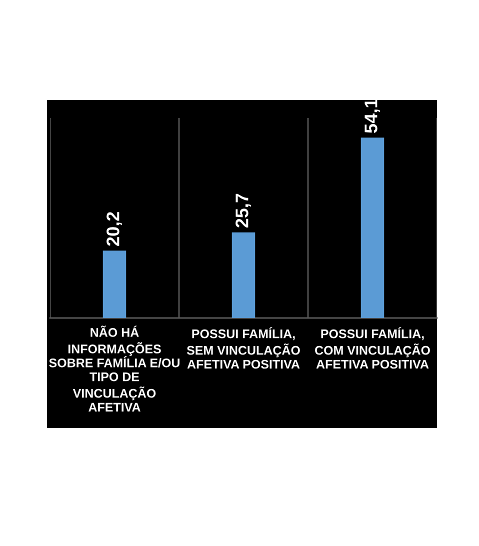  What do you see at coordinates (372, 348) in the screenshot?
I see `x-tick-label: POSSUI FAMÍLIA, COM VINCULAÇÃO AFETIVA POSITIVA` at bounding box center [372, 348].